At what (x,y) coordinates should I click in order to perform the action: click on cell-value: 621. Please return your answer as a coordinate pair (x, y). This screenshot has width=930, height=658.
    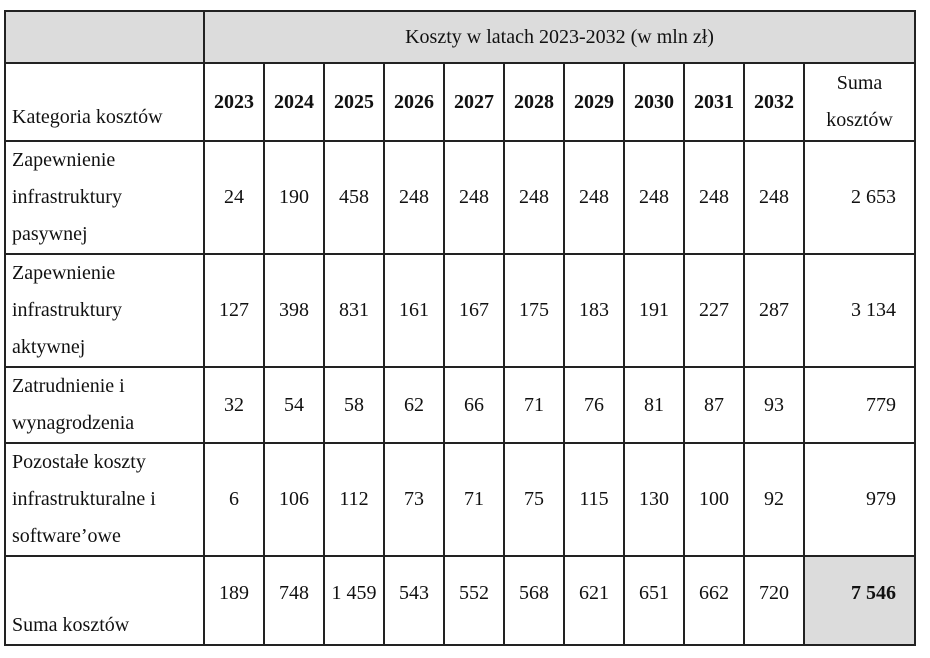
    Looking at the image, I should click on (594, 600).